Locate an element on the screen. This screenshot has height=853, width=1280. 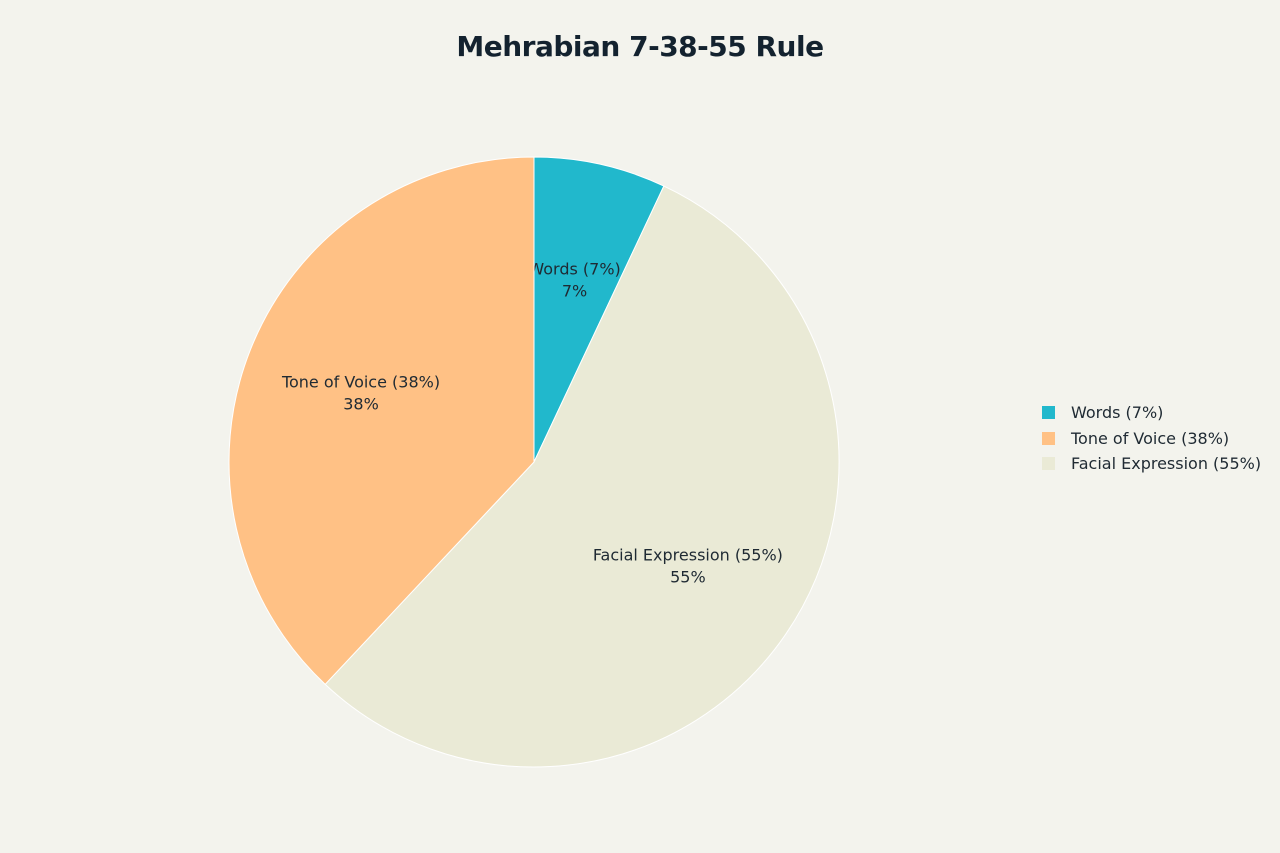
slice-value-label: 38% is located at coordinates (361, 404).